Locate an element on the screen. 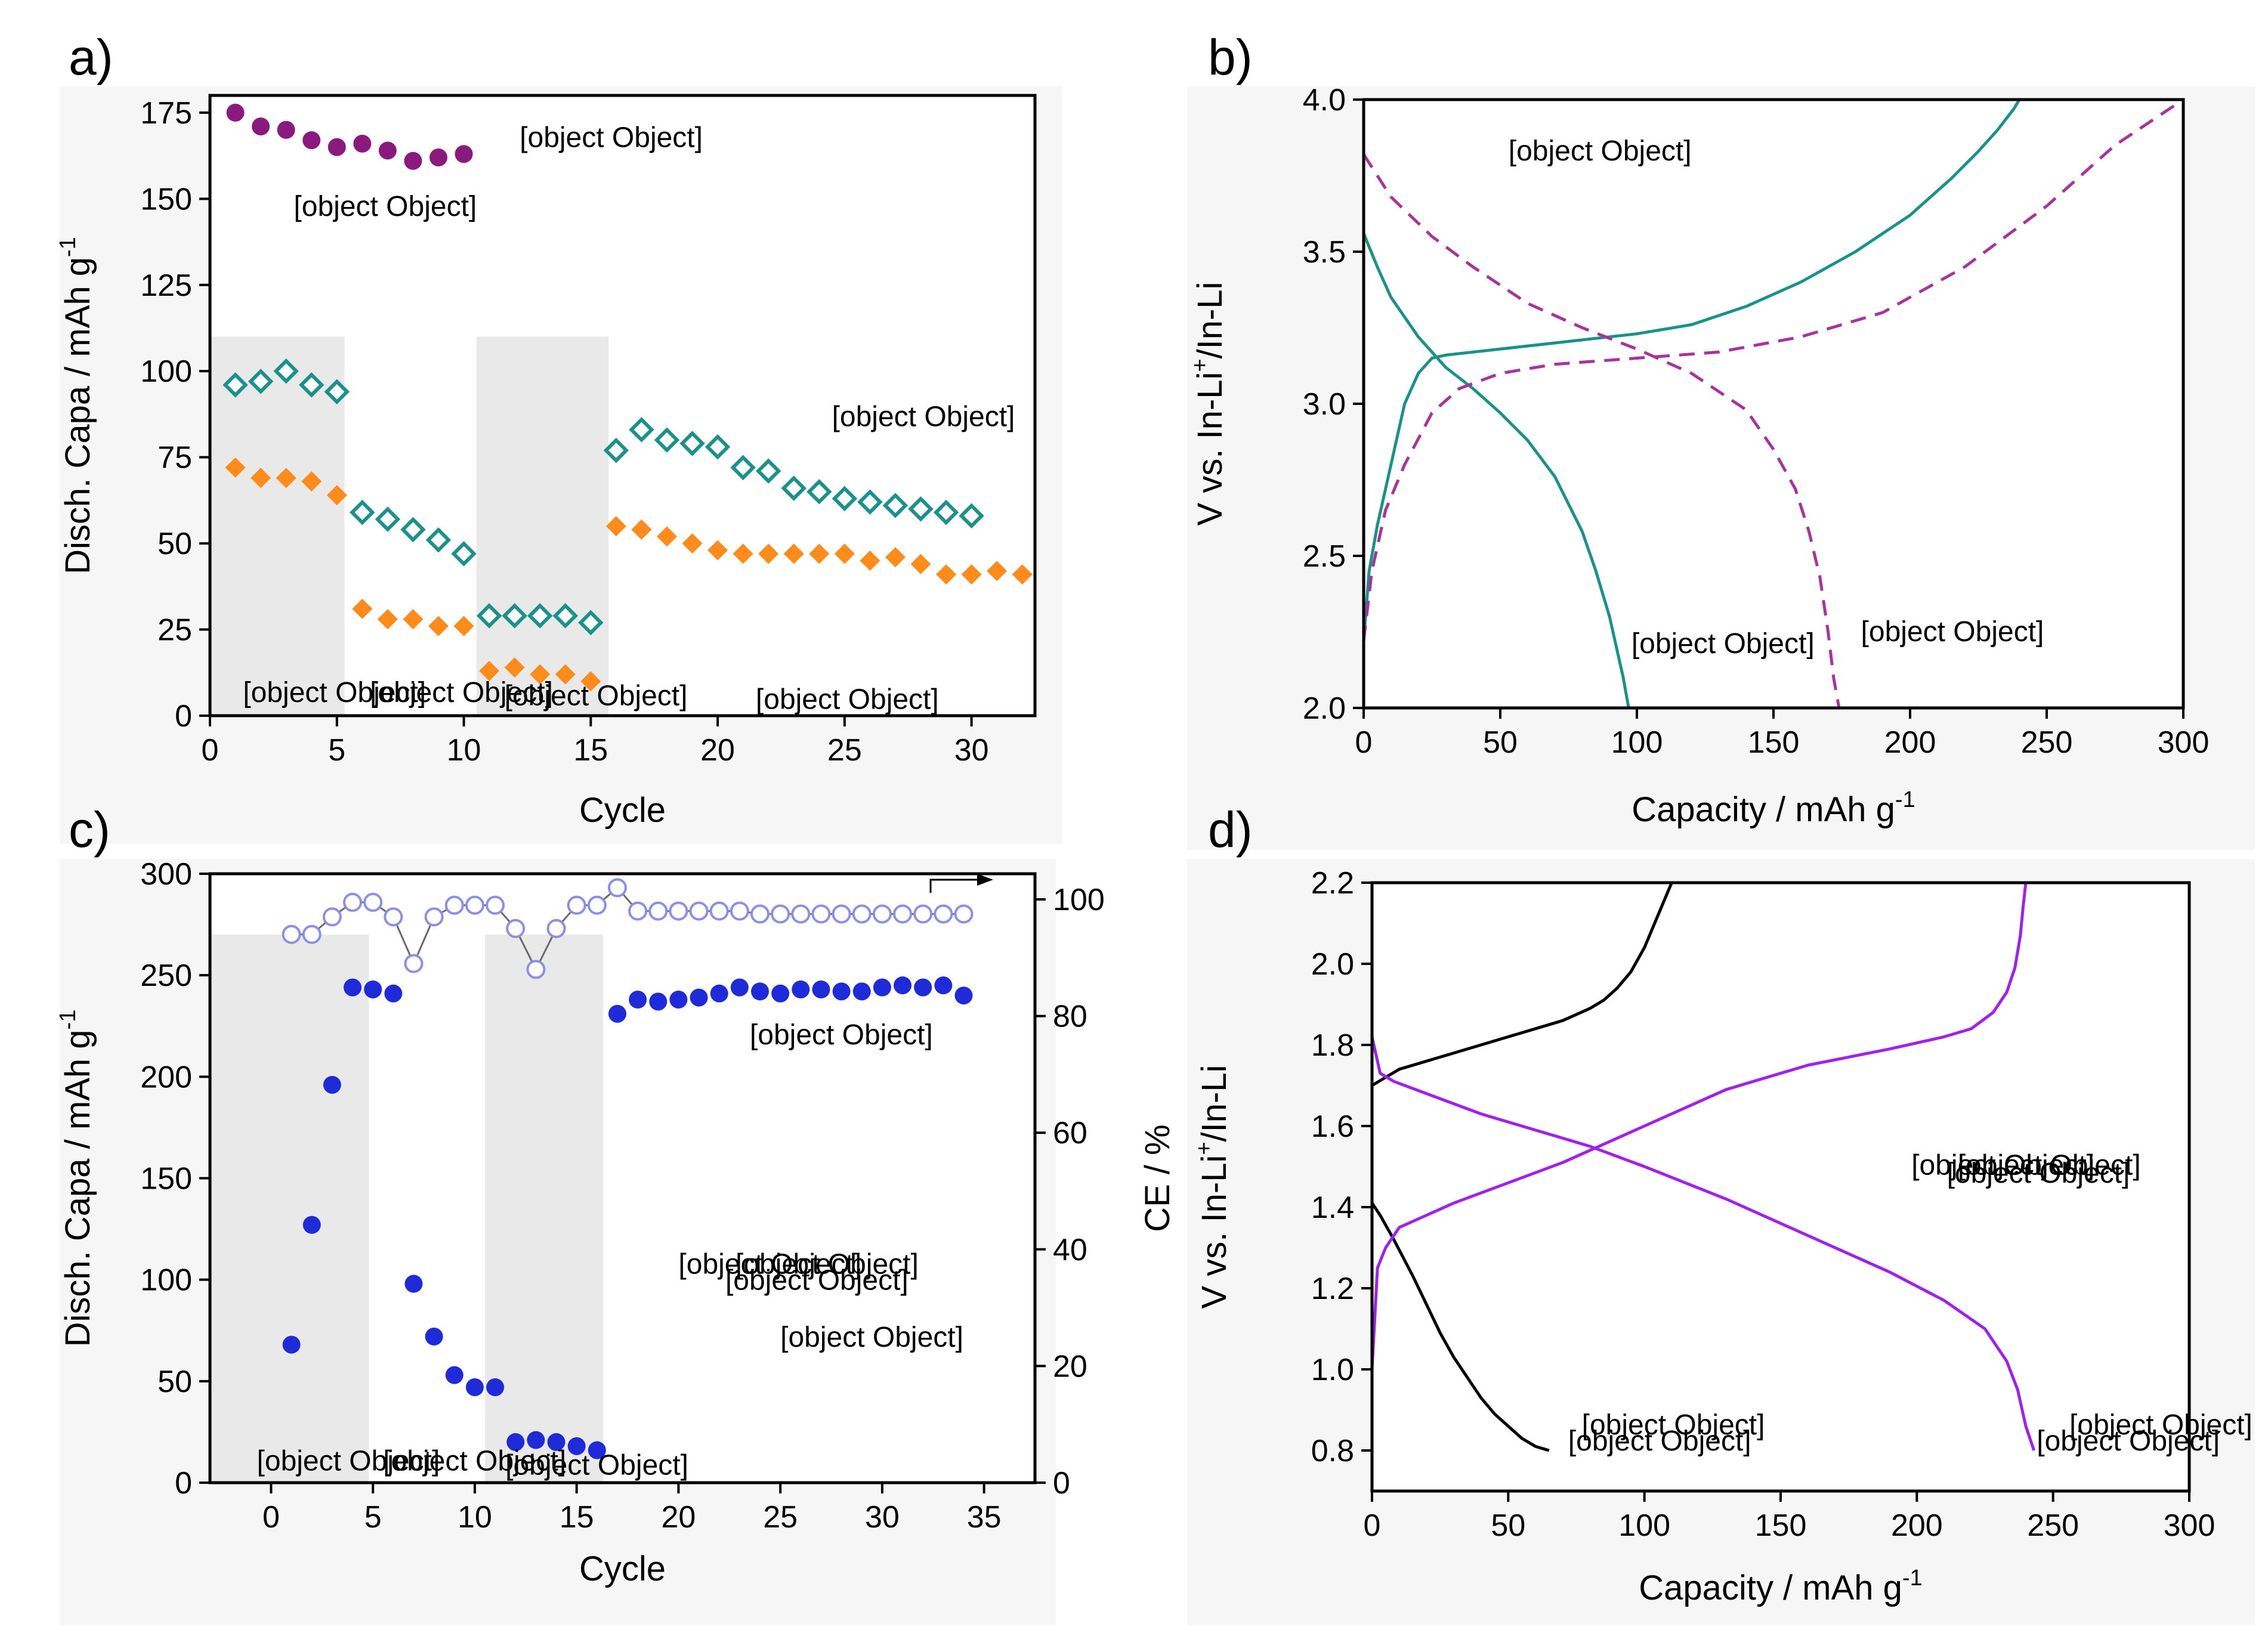  panel-letter: b) is located at coordinates (1230, 57).